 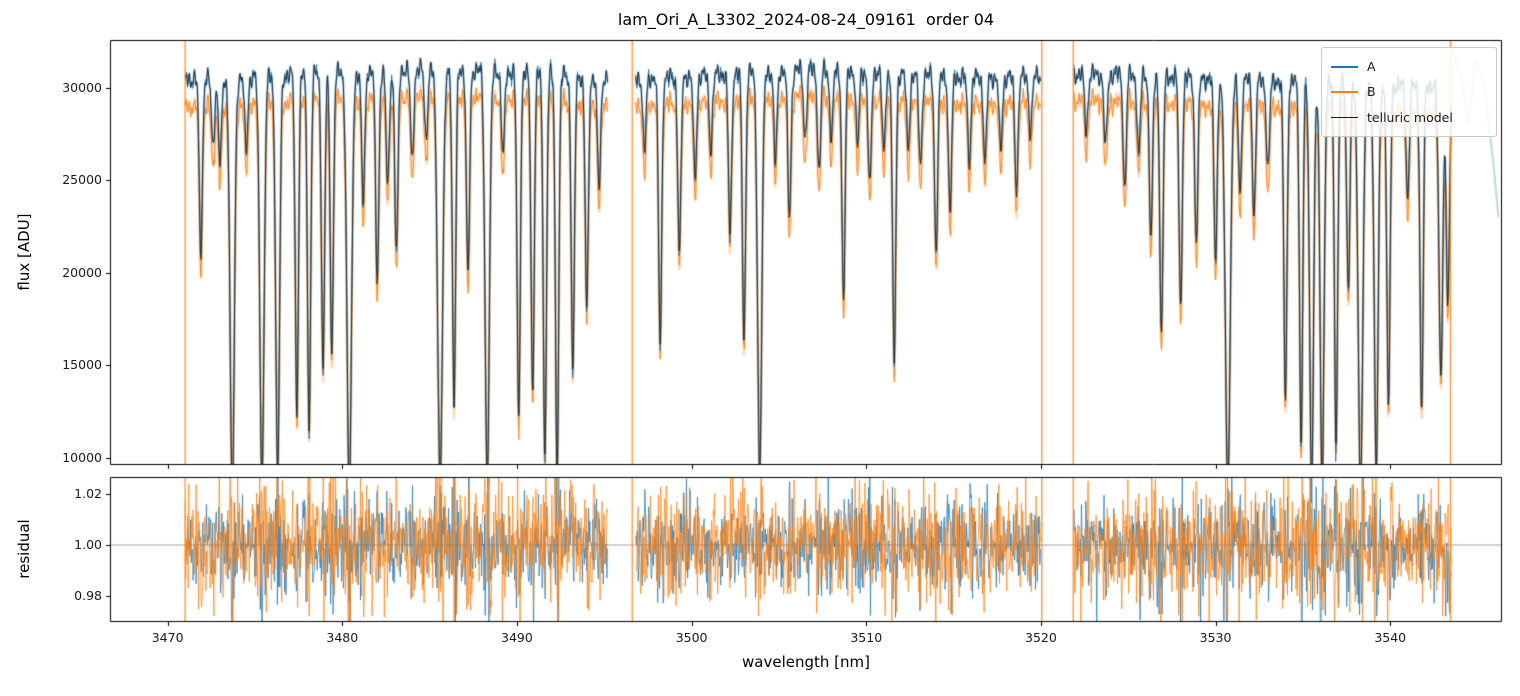 I want to click on x-tick-label: 3470, so click(x=167, y=637).